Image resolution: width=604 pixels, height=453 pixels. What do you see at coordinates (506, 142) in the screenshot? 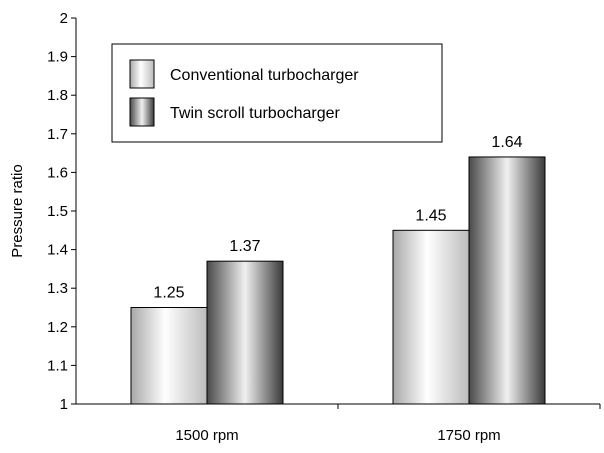
I see `data-label: 1.64` at bounding box center [506, 142].